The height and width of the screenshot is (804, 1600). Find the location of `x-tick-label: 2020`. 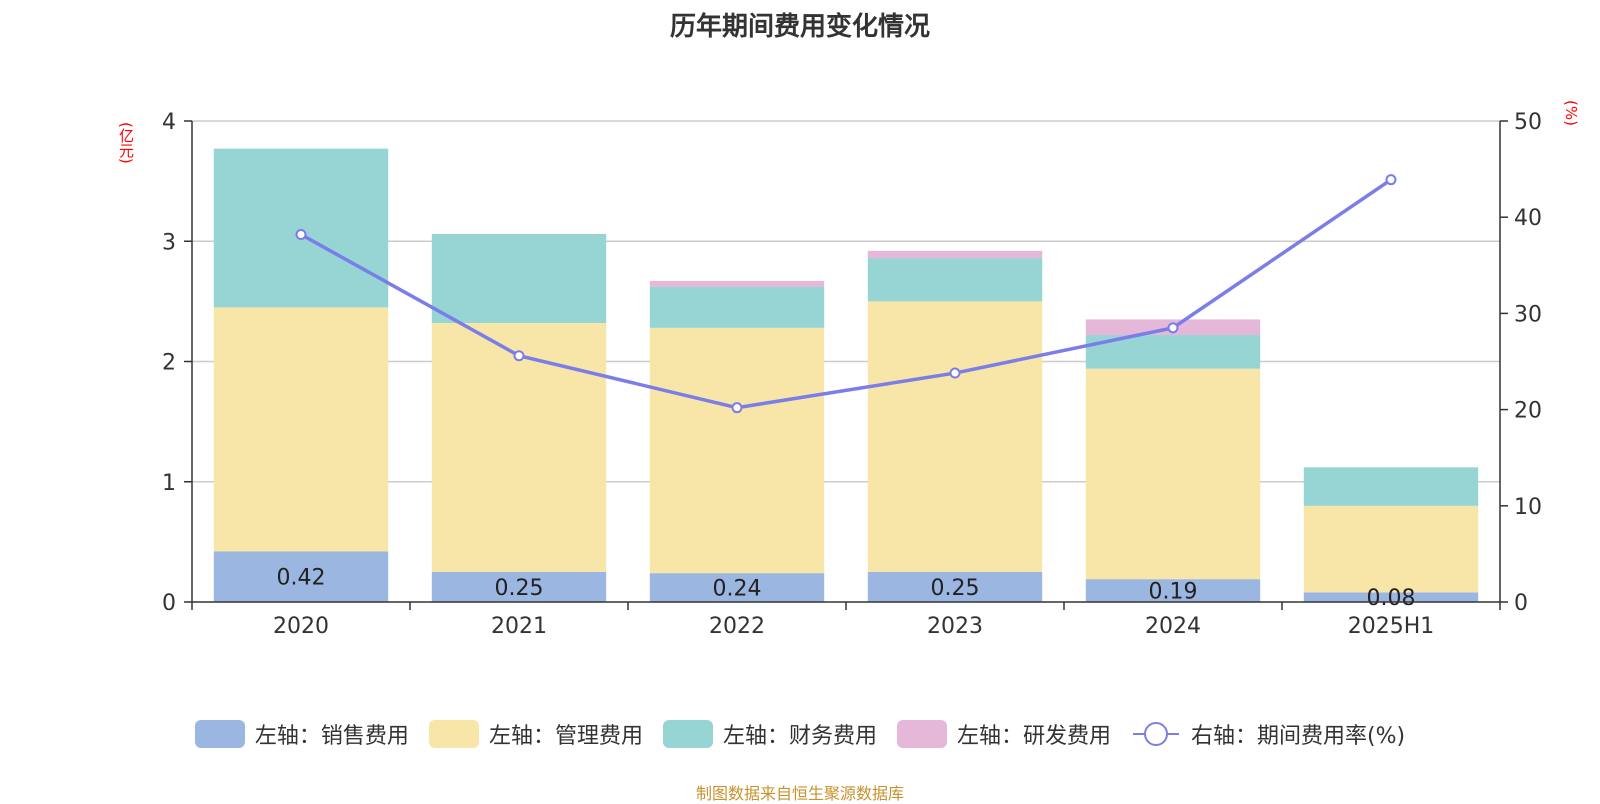

x-tick-label: 2020 is located at coordinates (301, 626).